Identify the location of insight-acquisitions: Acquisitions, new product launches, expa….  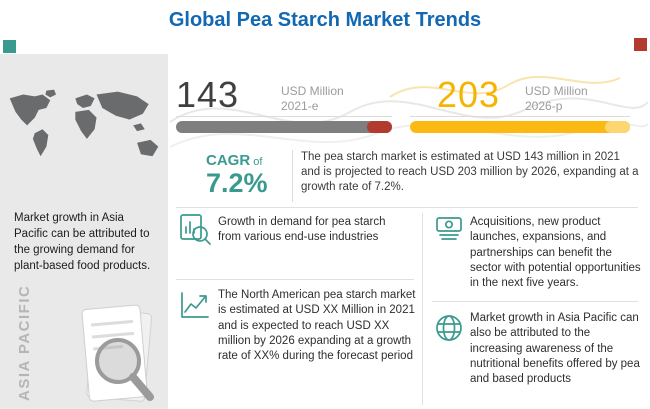
(555, 253).